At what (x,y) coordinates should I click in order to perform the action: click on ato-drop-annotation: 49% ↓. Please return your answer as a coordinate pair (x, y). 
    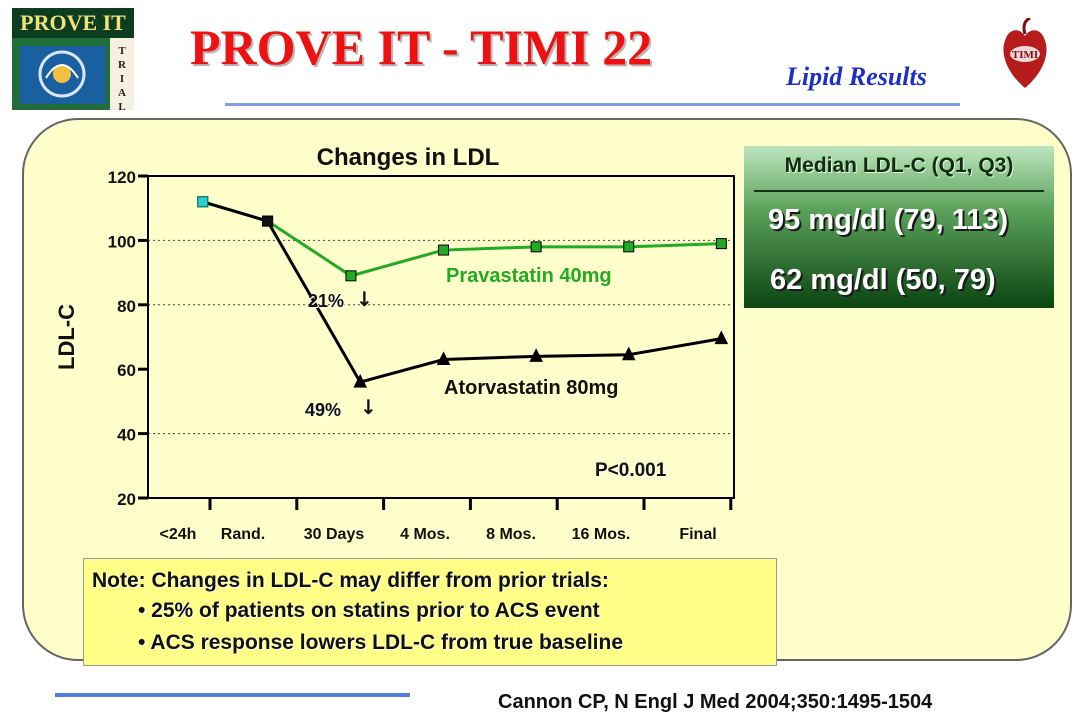
    Looking at the image, I should click on (341, 407).